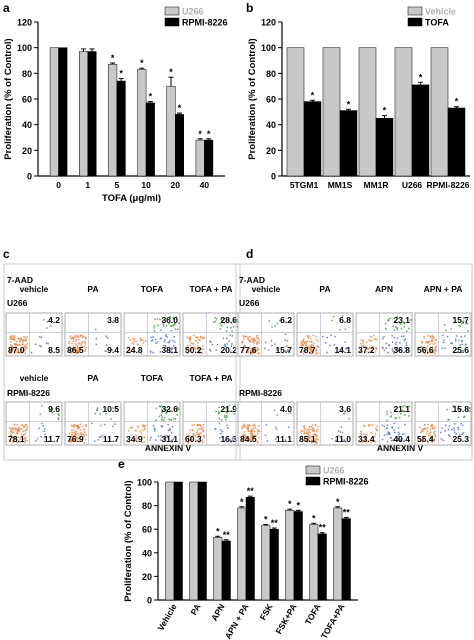  What do you see at coordinates (314, 562) in the screenshot?
I see `bar-U266-TOFA` at bounding box center [314, 562].